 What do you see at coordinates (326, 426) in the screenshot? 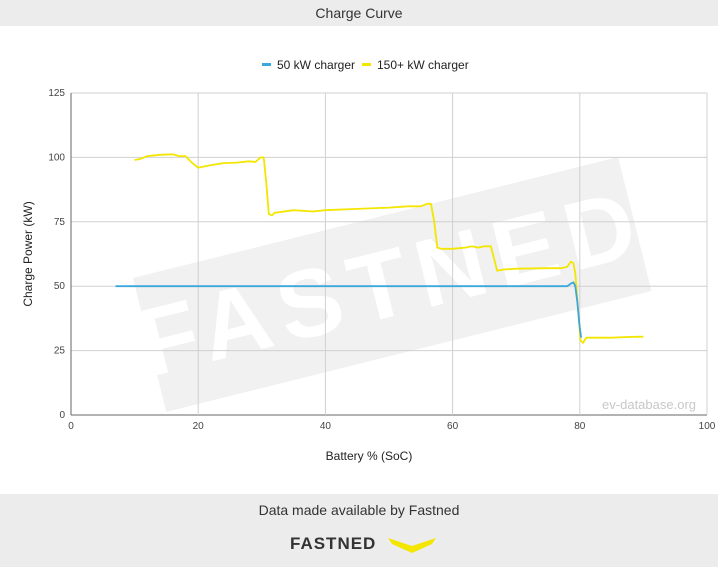
I see `x-tick-label: 40` at bounding box center [326, 426].